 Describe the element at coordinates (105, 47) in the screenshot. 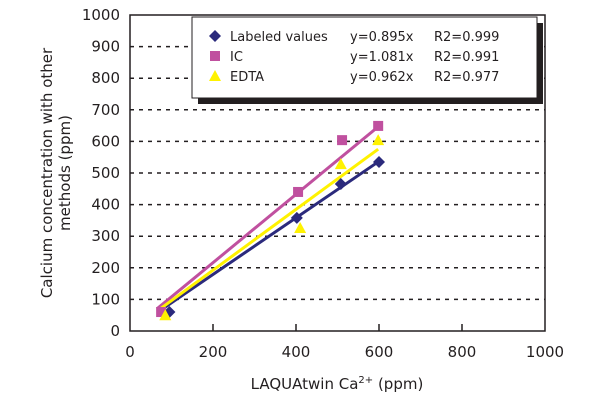

I see `y-tick-label: 900` at that location.